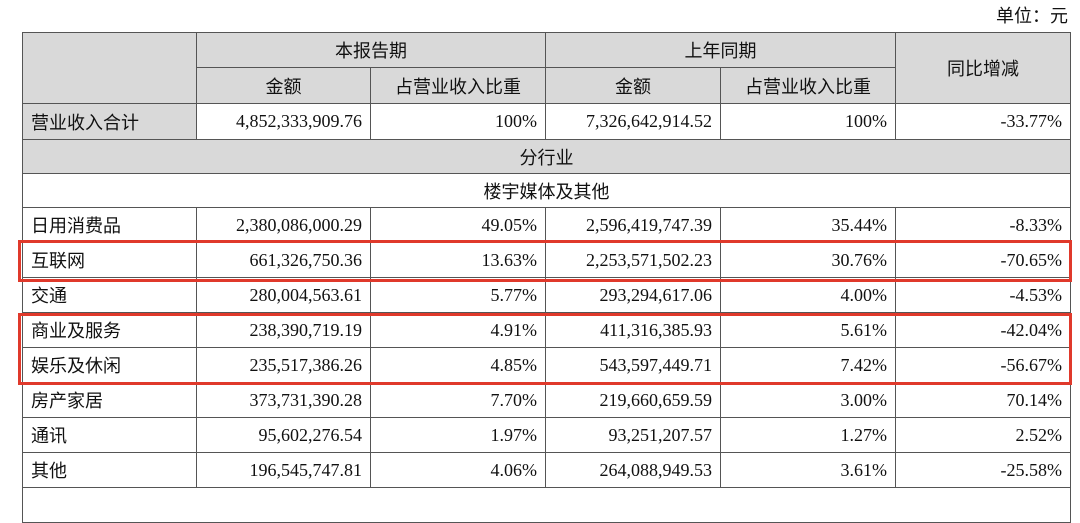 The width and height of the screenshot is (1080, 523). Describe the element at coordinates (808, 400) in the screenshot. I see `cell: 3.00%` at that location.